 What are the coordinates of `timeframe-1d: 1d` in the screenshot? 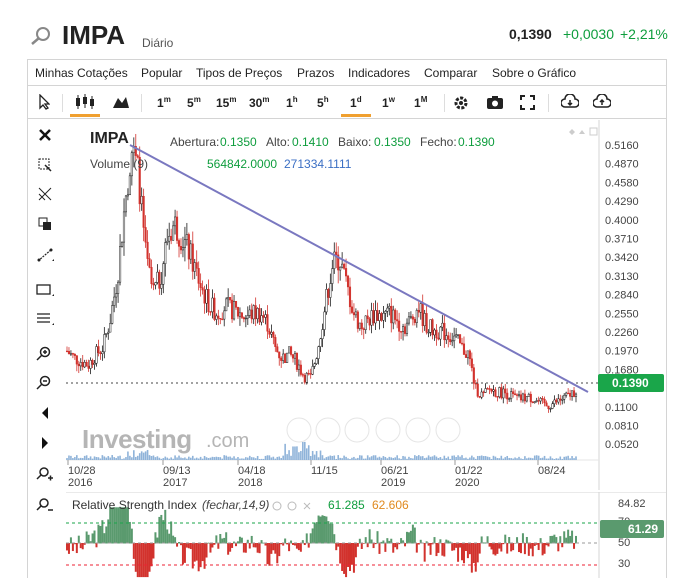 It's located at (356, 102).